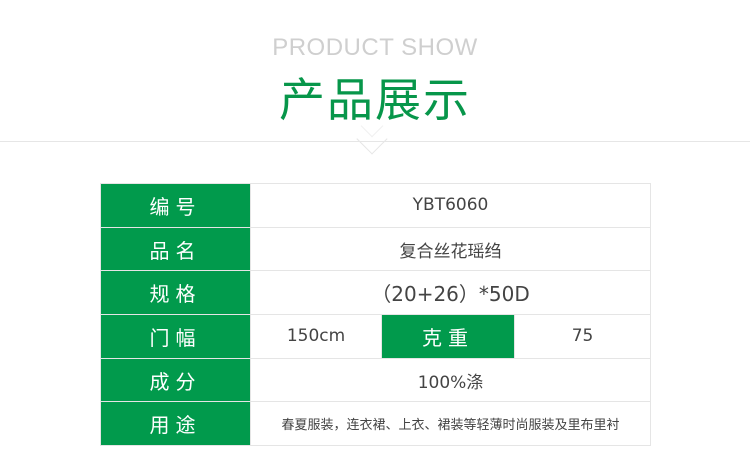 The width and height of the screenshot is (750, 475). Describe the element at coordinates (175, 205) in the screenshot. I see `row-label: 编号` at that location.